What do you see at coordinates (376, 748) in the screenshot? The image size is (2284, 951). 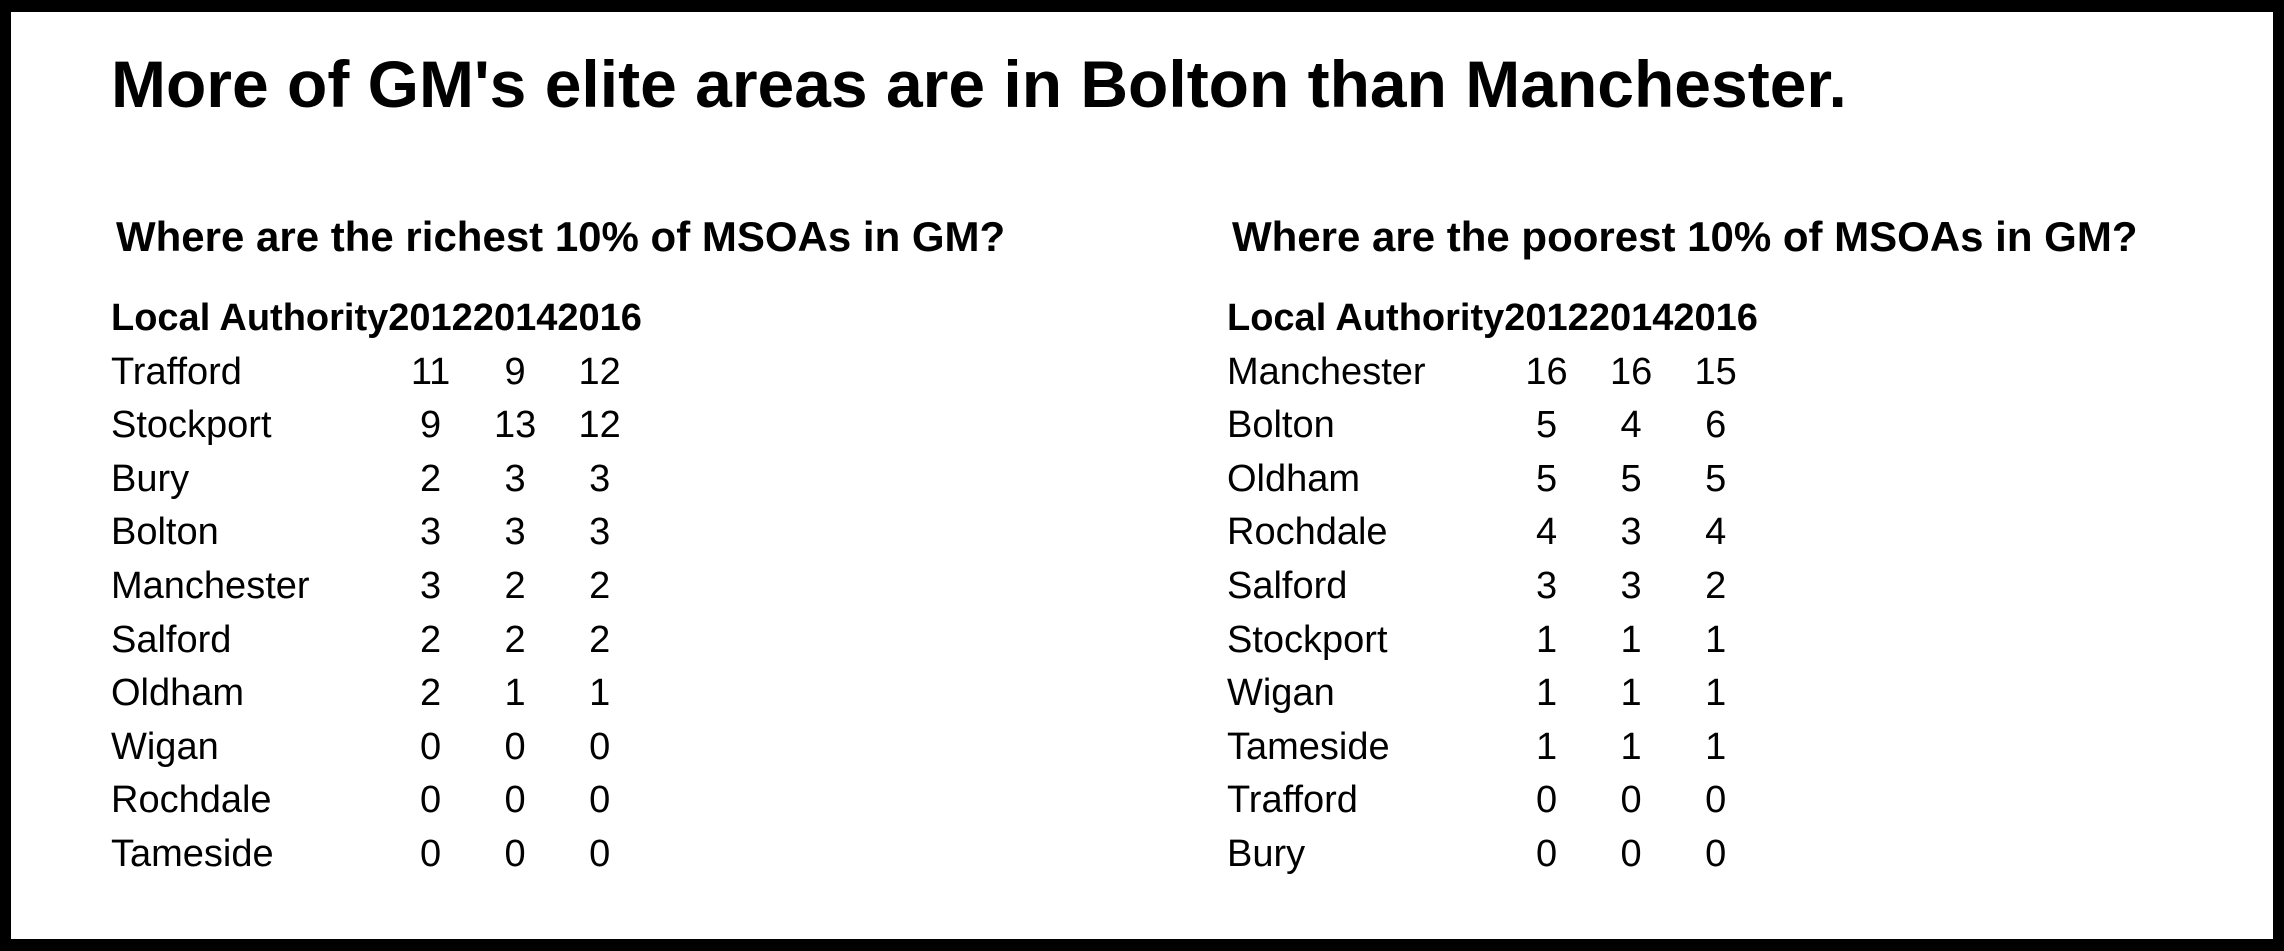 I see `table-row: Wigan 0 0 0` at bounding box center [376, 748].